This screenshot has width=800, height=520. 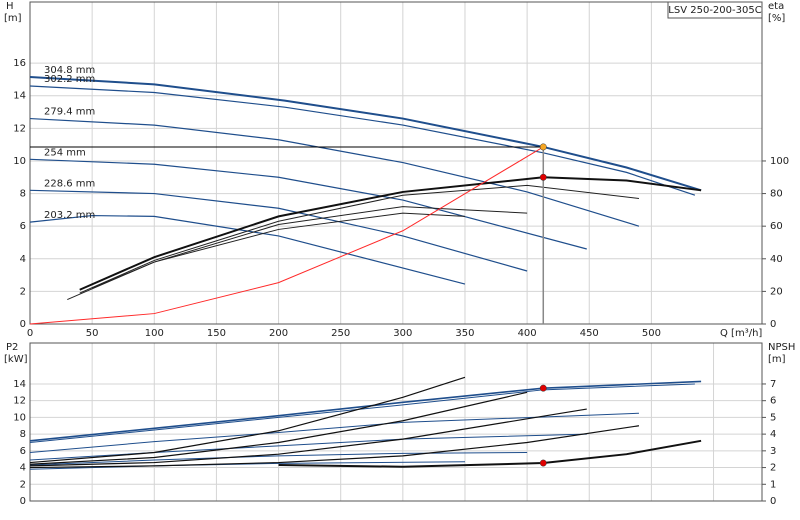 What do you see at coordinates (19, 63) in the screenshot?
I see `y-tick-label: 16` at bounding box center [19, 63].